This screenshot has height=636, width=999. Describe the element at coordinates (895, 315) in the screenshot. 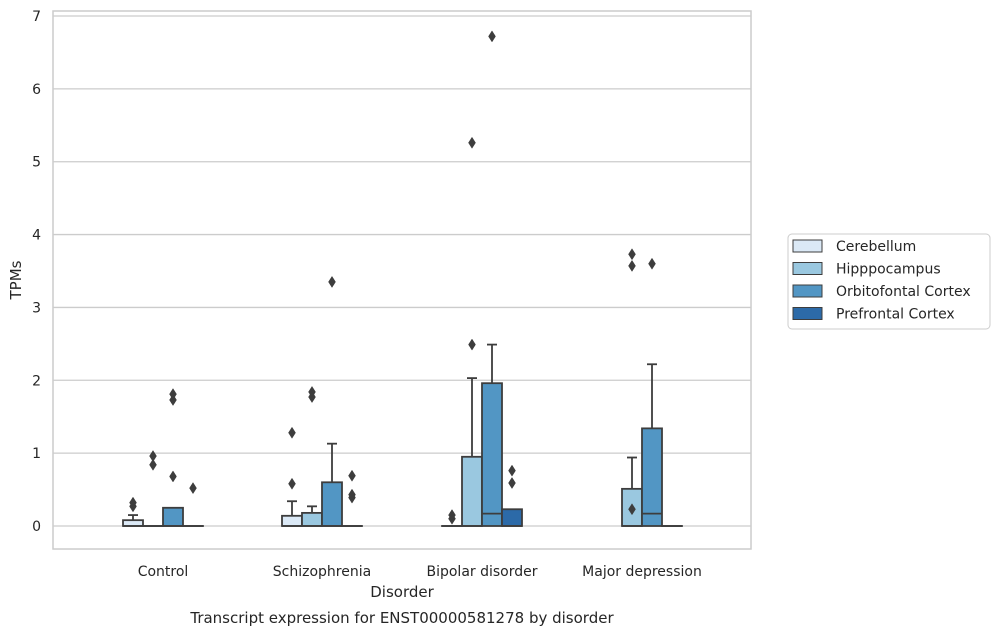

I see `legend-label: Prefrontal Cortex` at that location.